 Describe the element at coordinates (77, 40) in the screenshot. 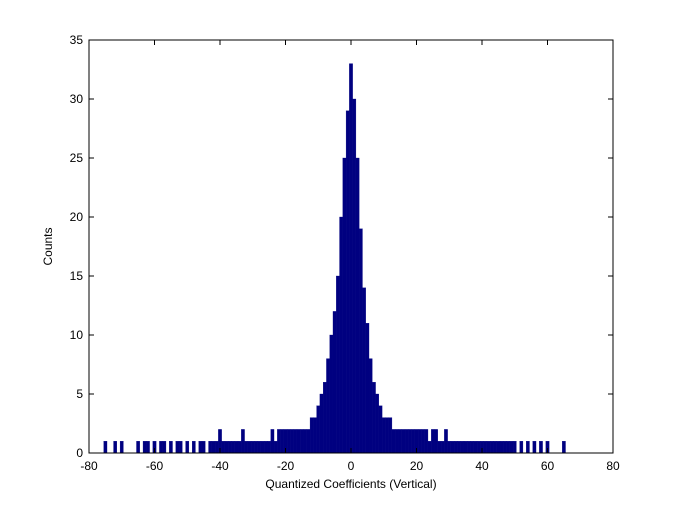

I see `y-tick-label: 35` at that location.